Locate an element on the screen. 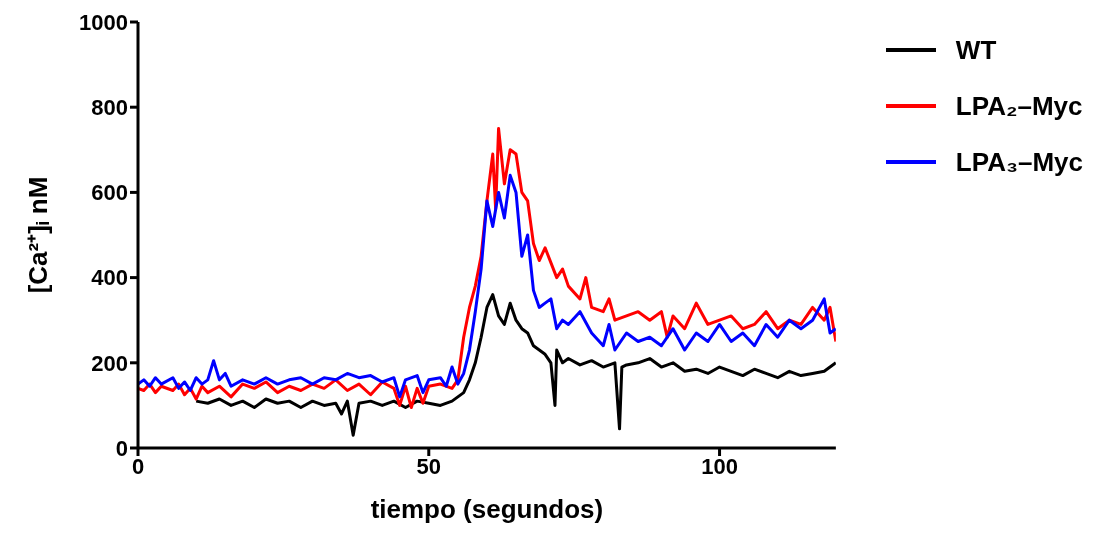 The height and width of the screenshot is (540, 1101). y-tick-label: 400 is located at coordinates (109, 278).